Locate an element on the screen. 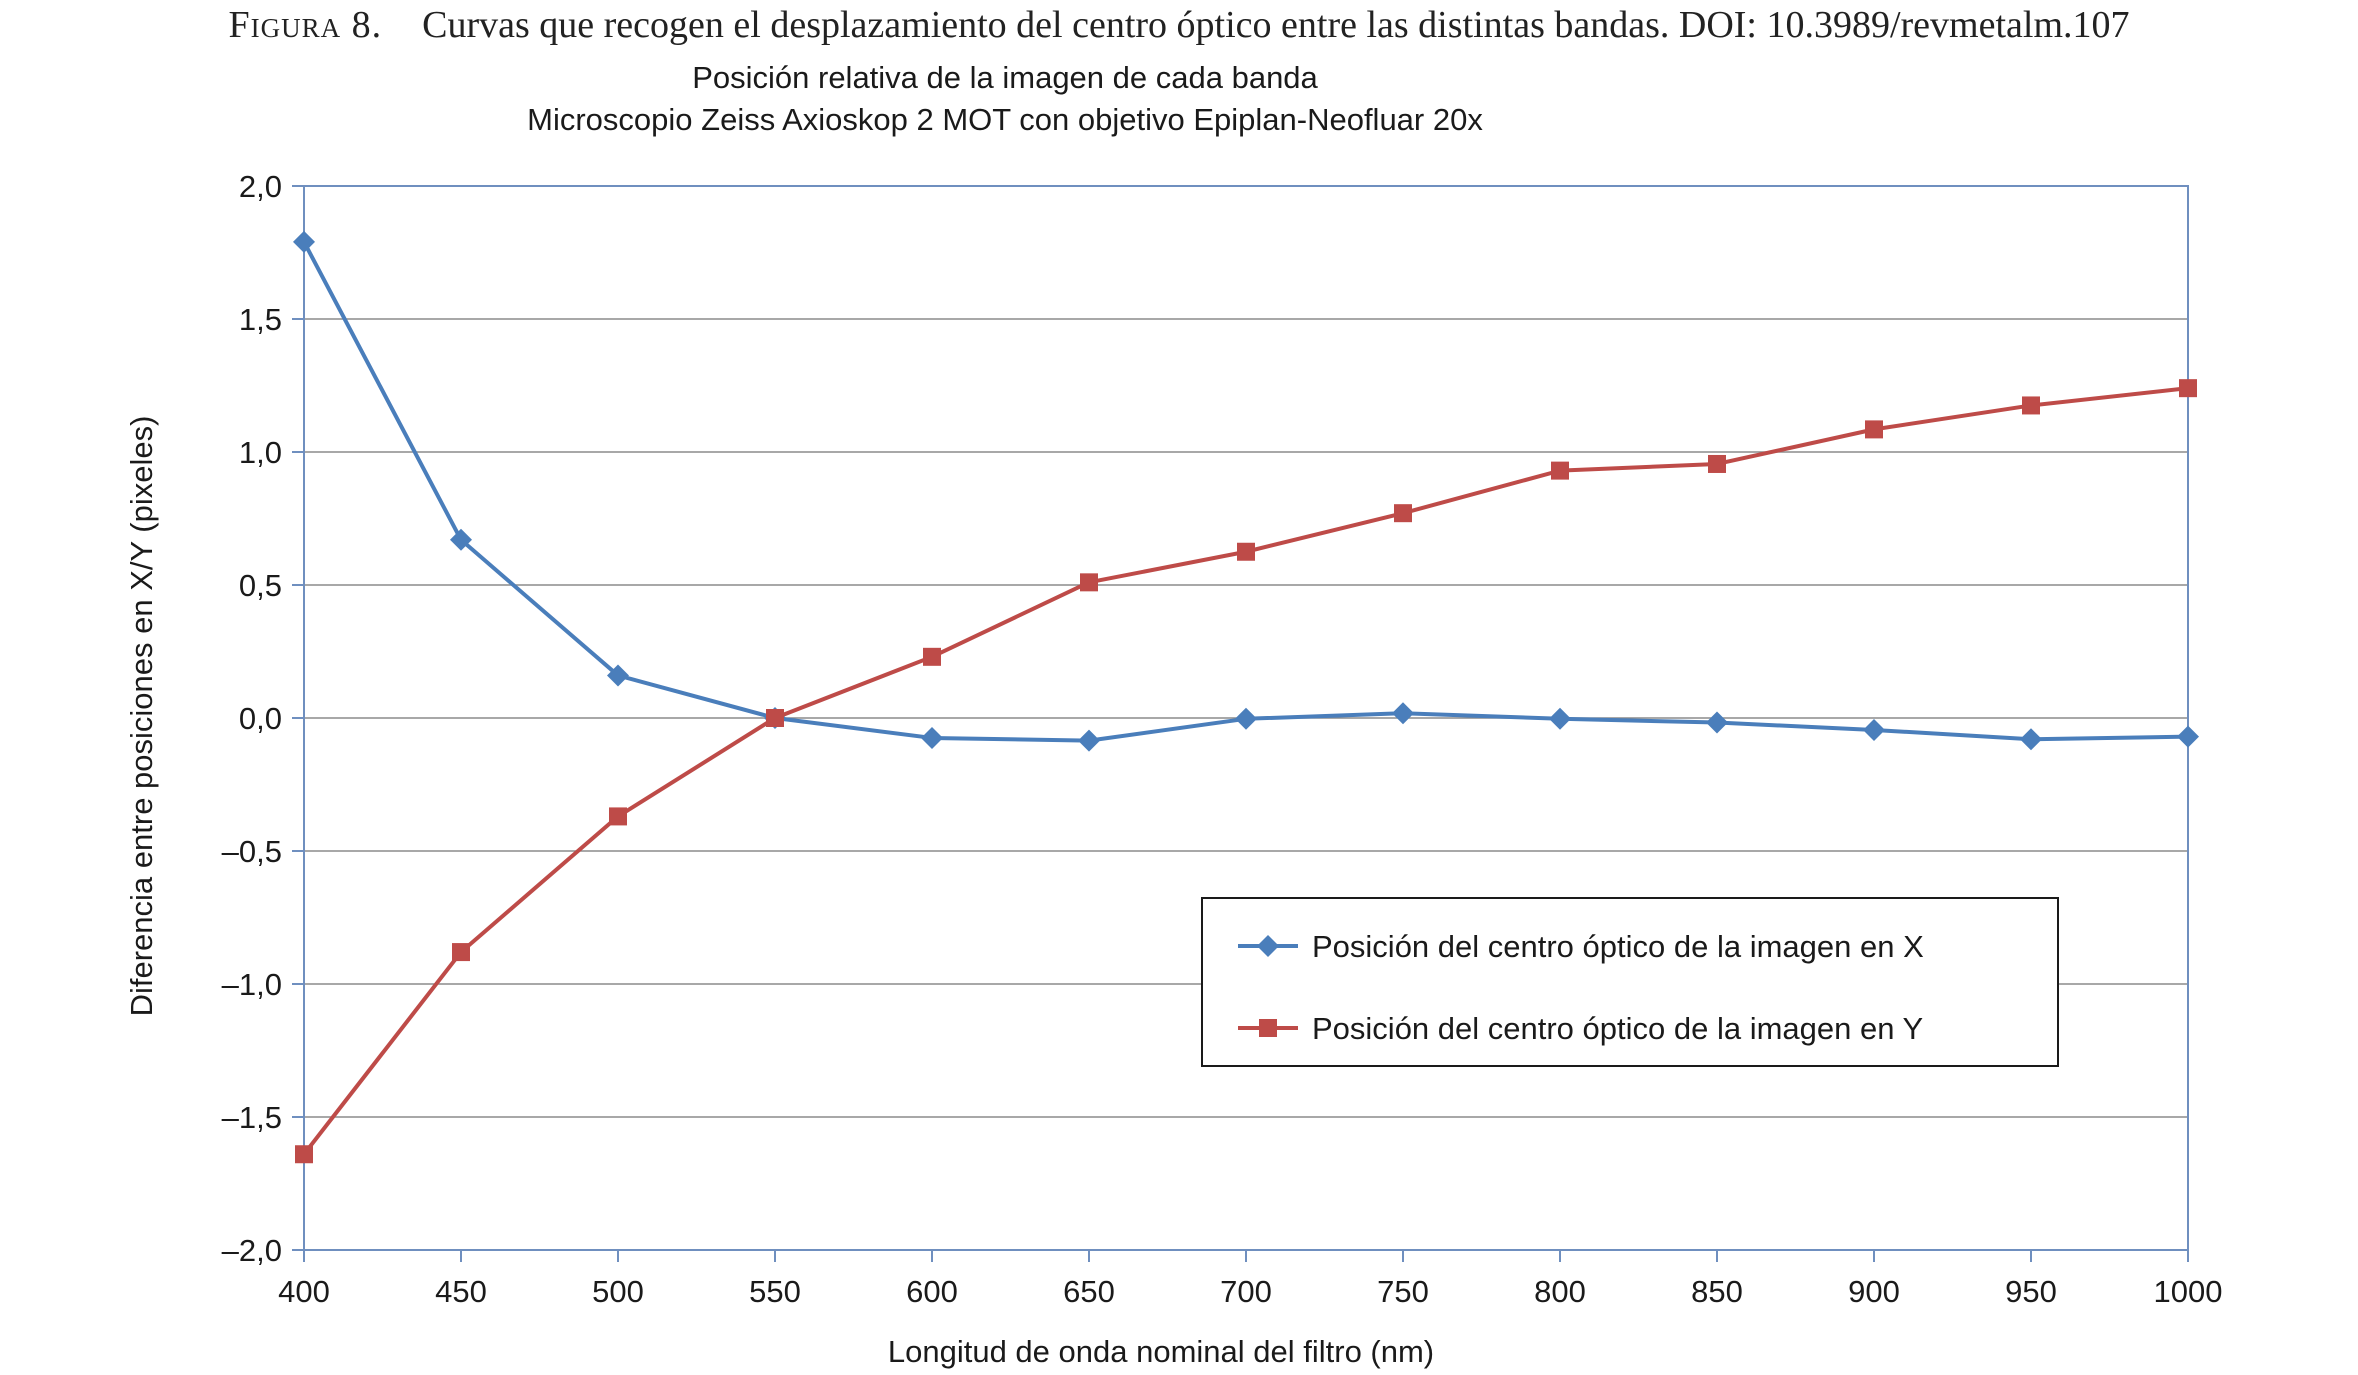 Image resolution: width=2358 pixels, height=1375 pixels. y-tick-label: –2,0 is located at coordinates (252, 1250).